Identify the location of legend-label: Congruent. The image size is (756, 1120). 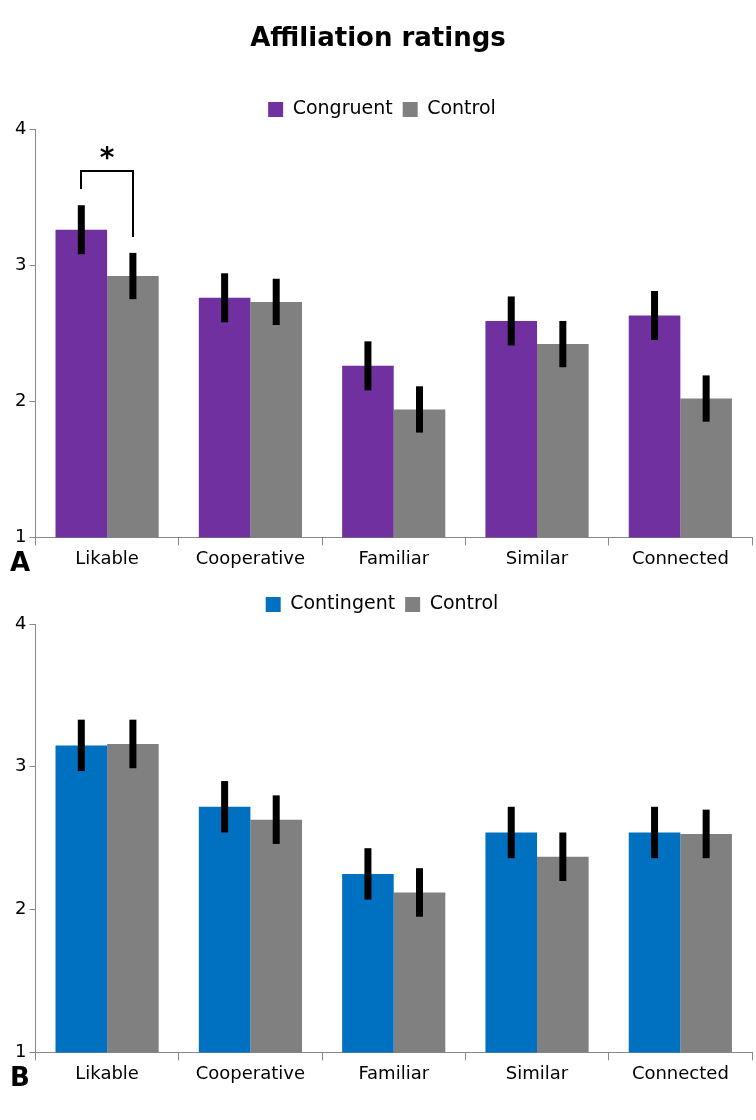
(342, 107).